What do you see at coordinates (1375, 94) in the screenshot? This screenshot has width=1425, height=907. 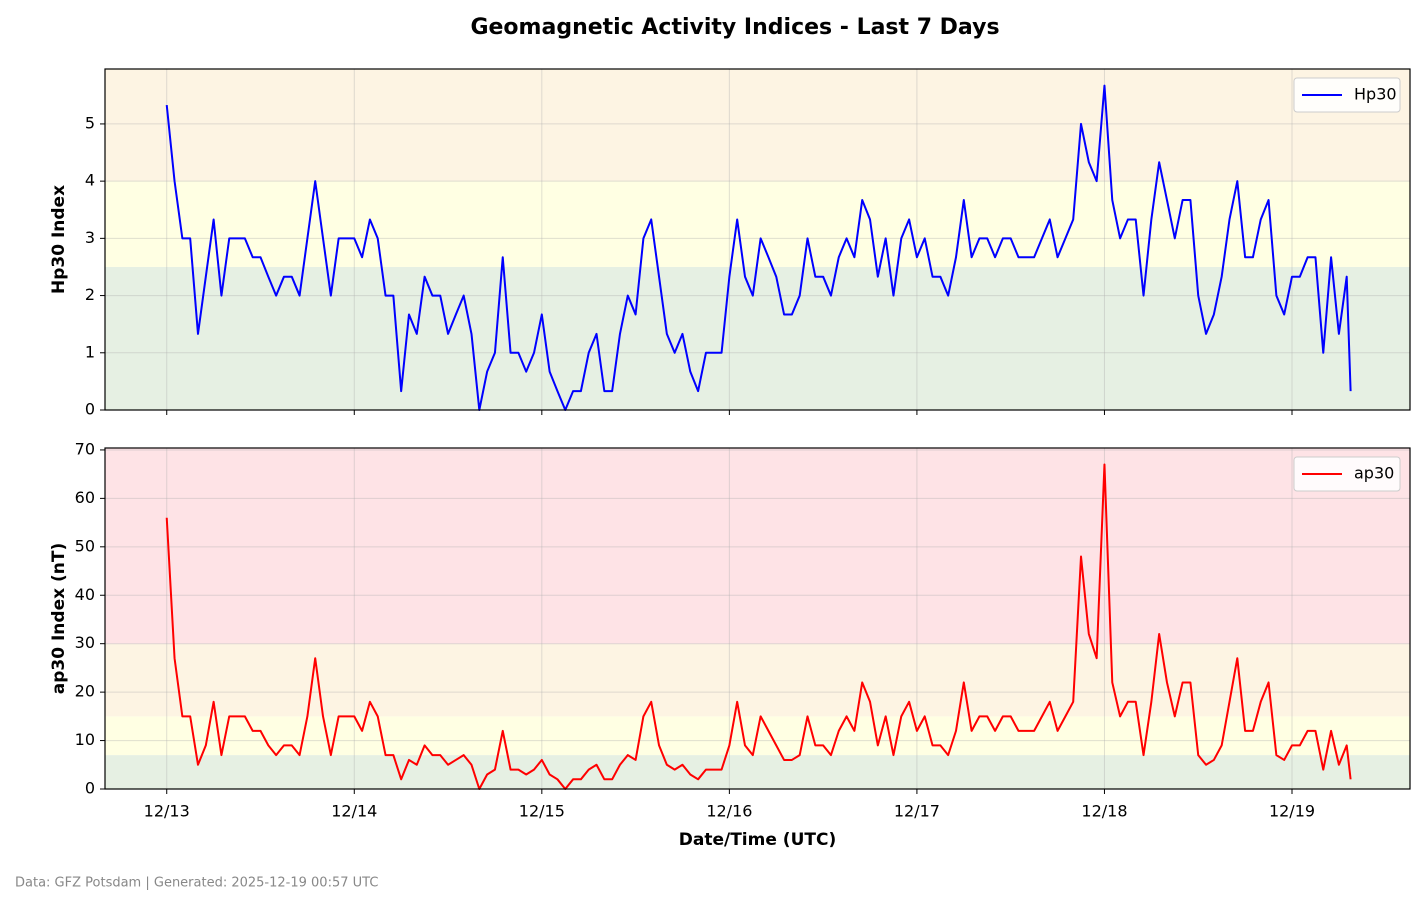 I see `legend-label: Hp30` at bounding box center [1375, 94].